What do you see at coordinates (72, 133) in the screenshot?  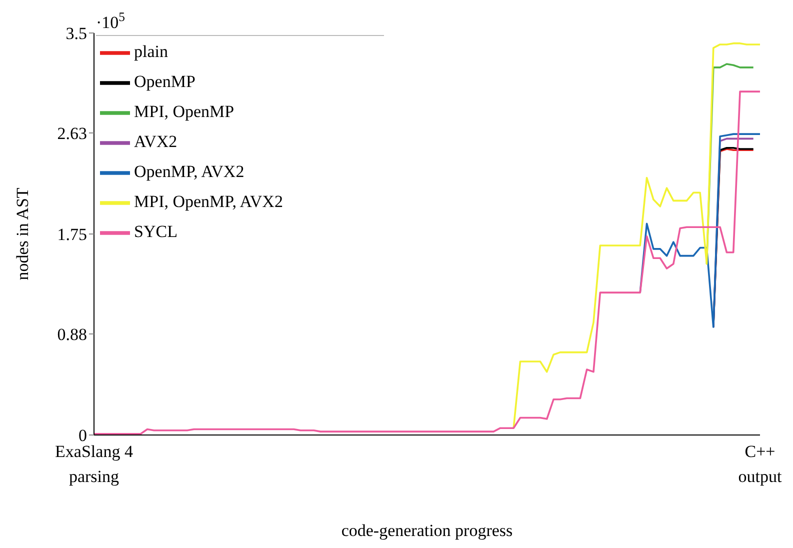 I see `y-tick-label: 2.63` at bounding box center [72, 133].